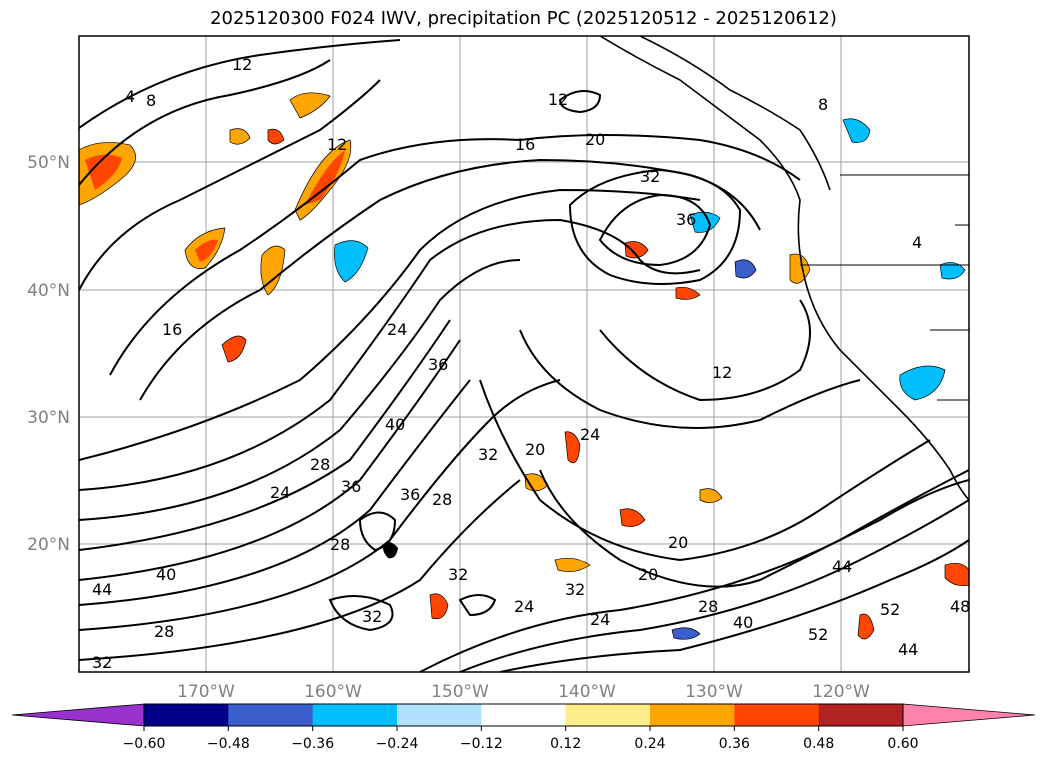 The image size is (1047, 765). What do you see at coordinates (481, 744) in the screenshot?
I see `colorbar-tick-label: −0.12` at bounding box center [481, 744].